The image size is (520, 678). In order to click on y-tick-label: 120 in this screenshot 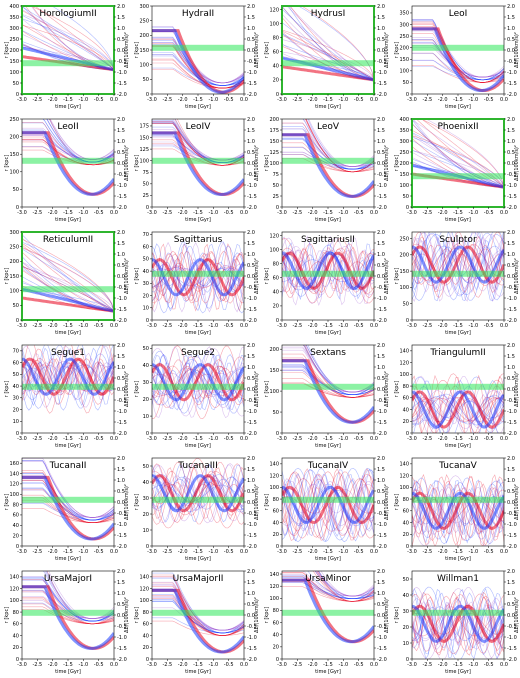, I will do `click(274, 587)`.